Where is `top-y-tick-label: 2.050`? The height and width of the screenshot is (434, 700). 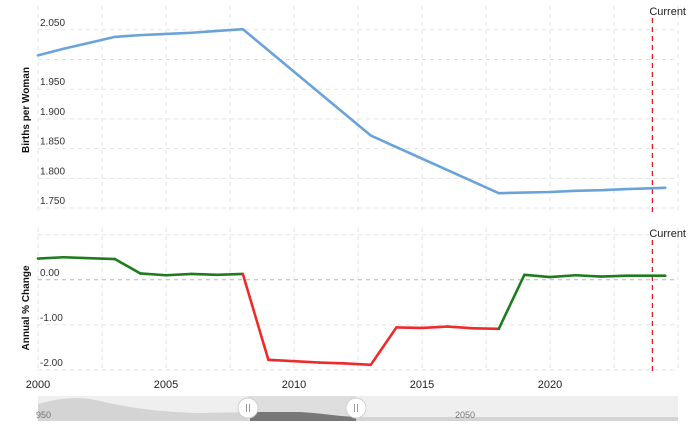
top-y-tick-label: 2.050 is located at coordinates (52, 23).